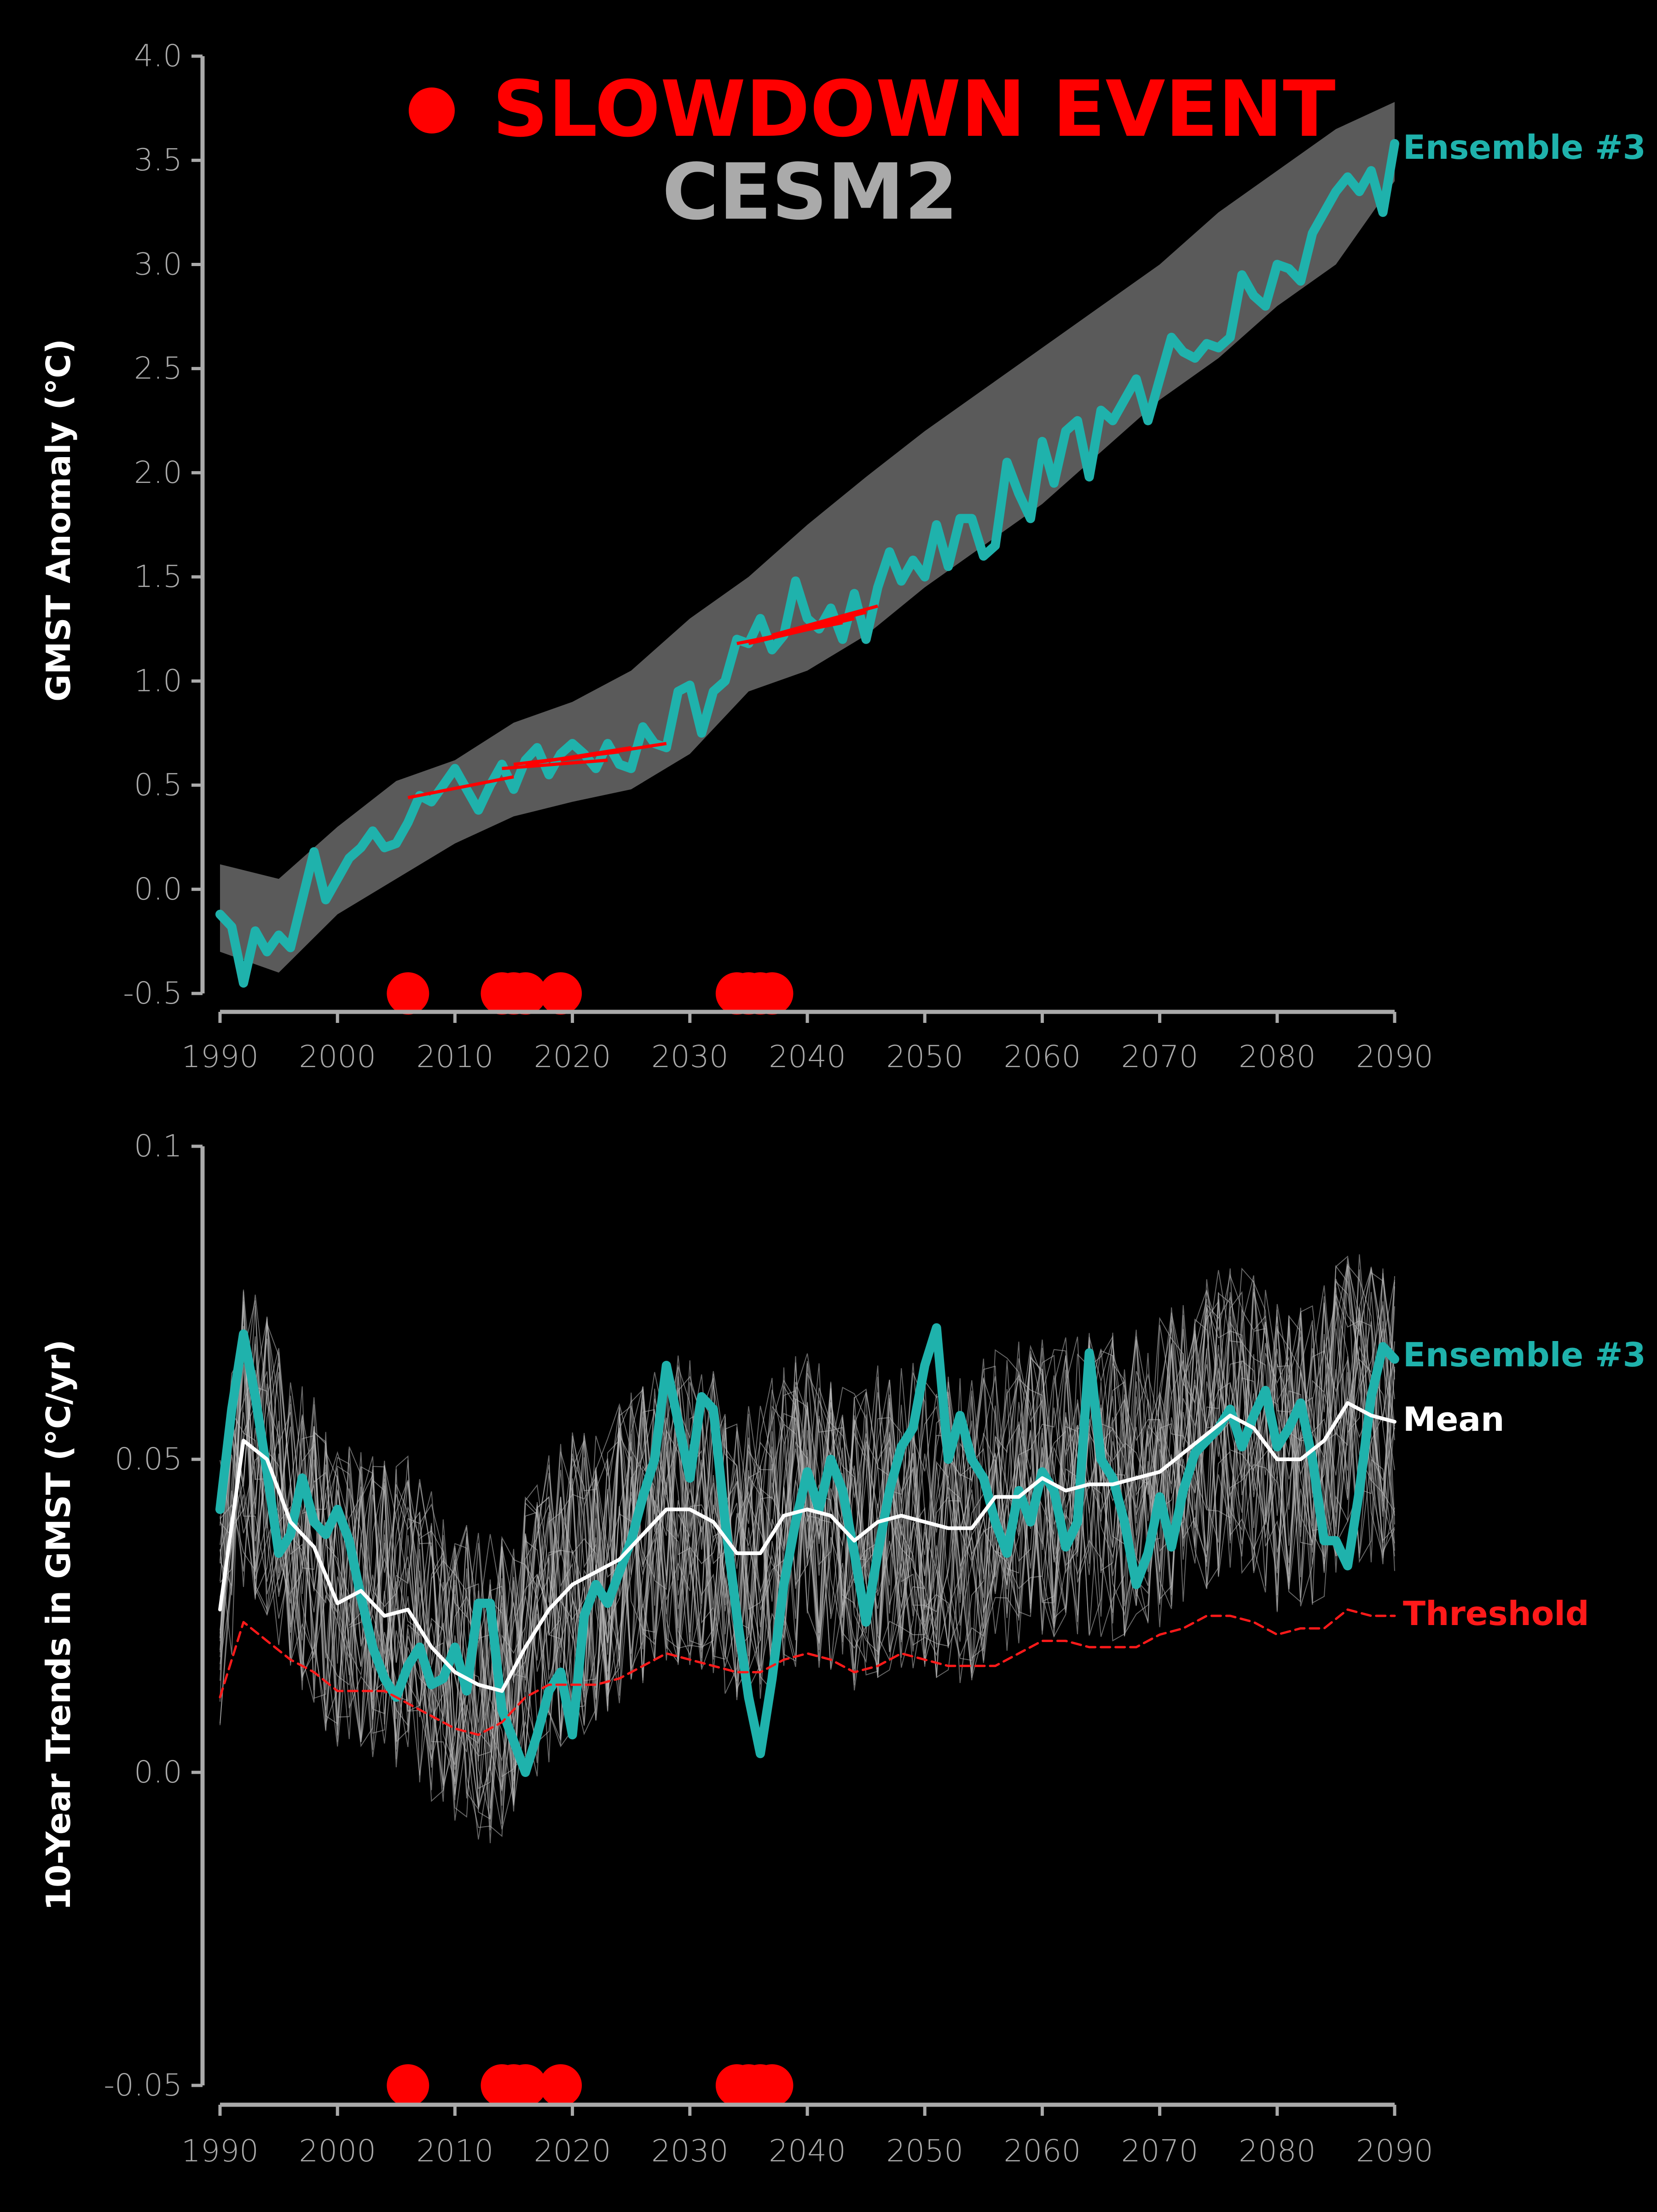  Describe the element at coordinates (807, 1672) in the screenshot. I see `threshold-line` at that location.